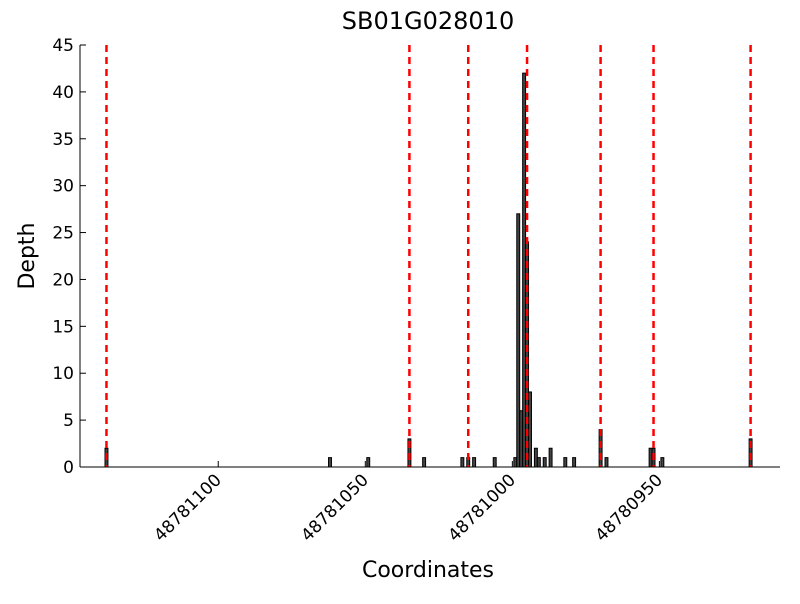 The image size is (800, 604). Describe the element at coordinates (428, 21) in the screenshot. I see `chart-title: SB01G028010` at that location.